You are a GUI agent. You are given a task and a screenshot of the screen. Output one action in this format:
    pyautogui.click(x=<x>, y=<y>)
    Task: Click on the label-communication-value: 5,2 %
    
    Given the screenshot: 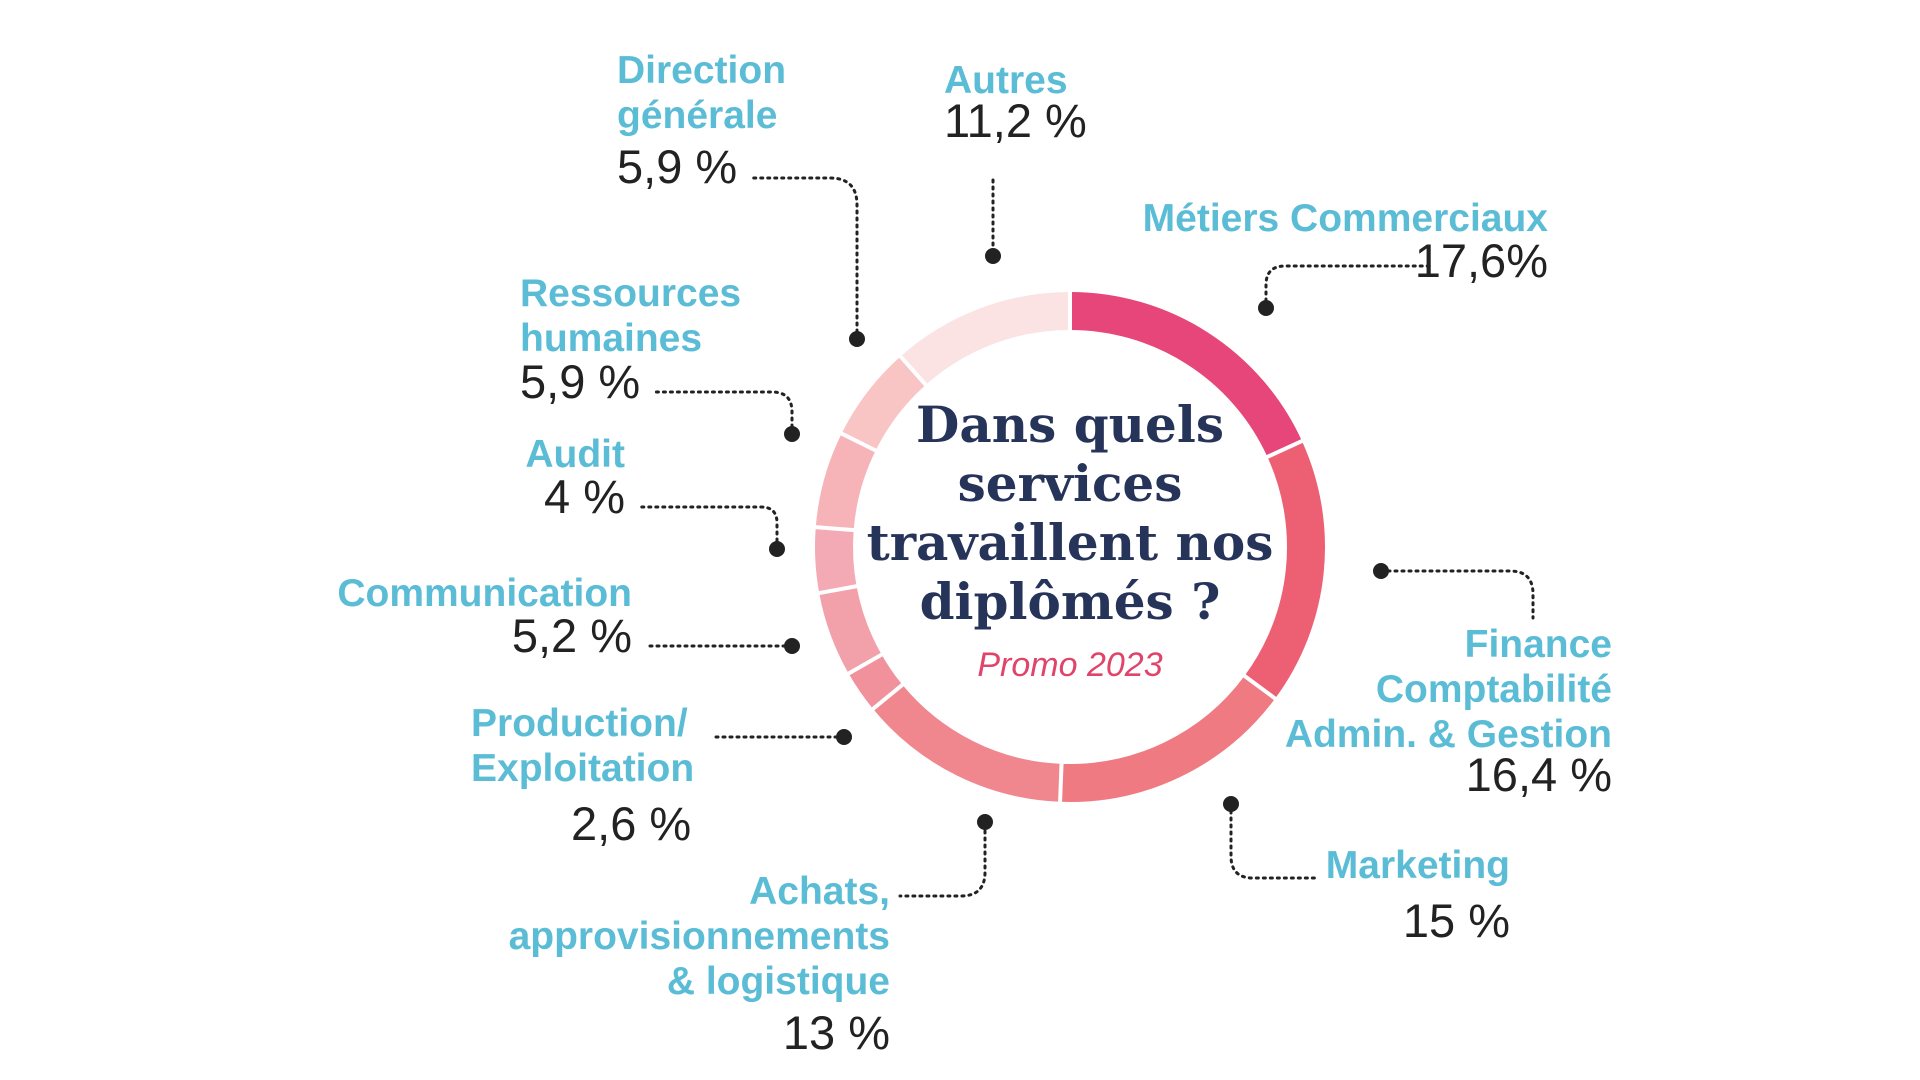 What is the action you would take?
    pyautogui.click(x=571, y=635)
    